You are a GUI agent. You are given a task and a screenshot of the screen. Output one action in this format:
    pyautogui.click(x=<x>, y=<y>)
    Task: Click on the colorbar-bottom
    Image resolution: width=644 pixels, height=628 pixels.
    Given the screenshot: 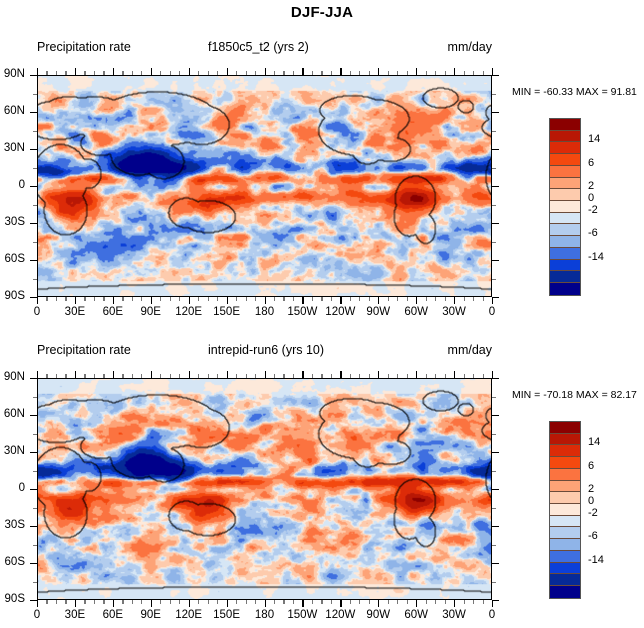 What is the action you would take?
    pyautogui.click(x=565, y=510)
    